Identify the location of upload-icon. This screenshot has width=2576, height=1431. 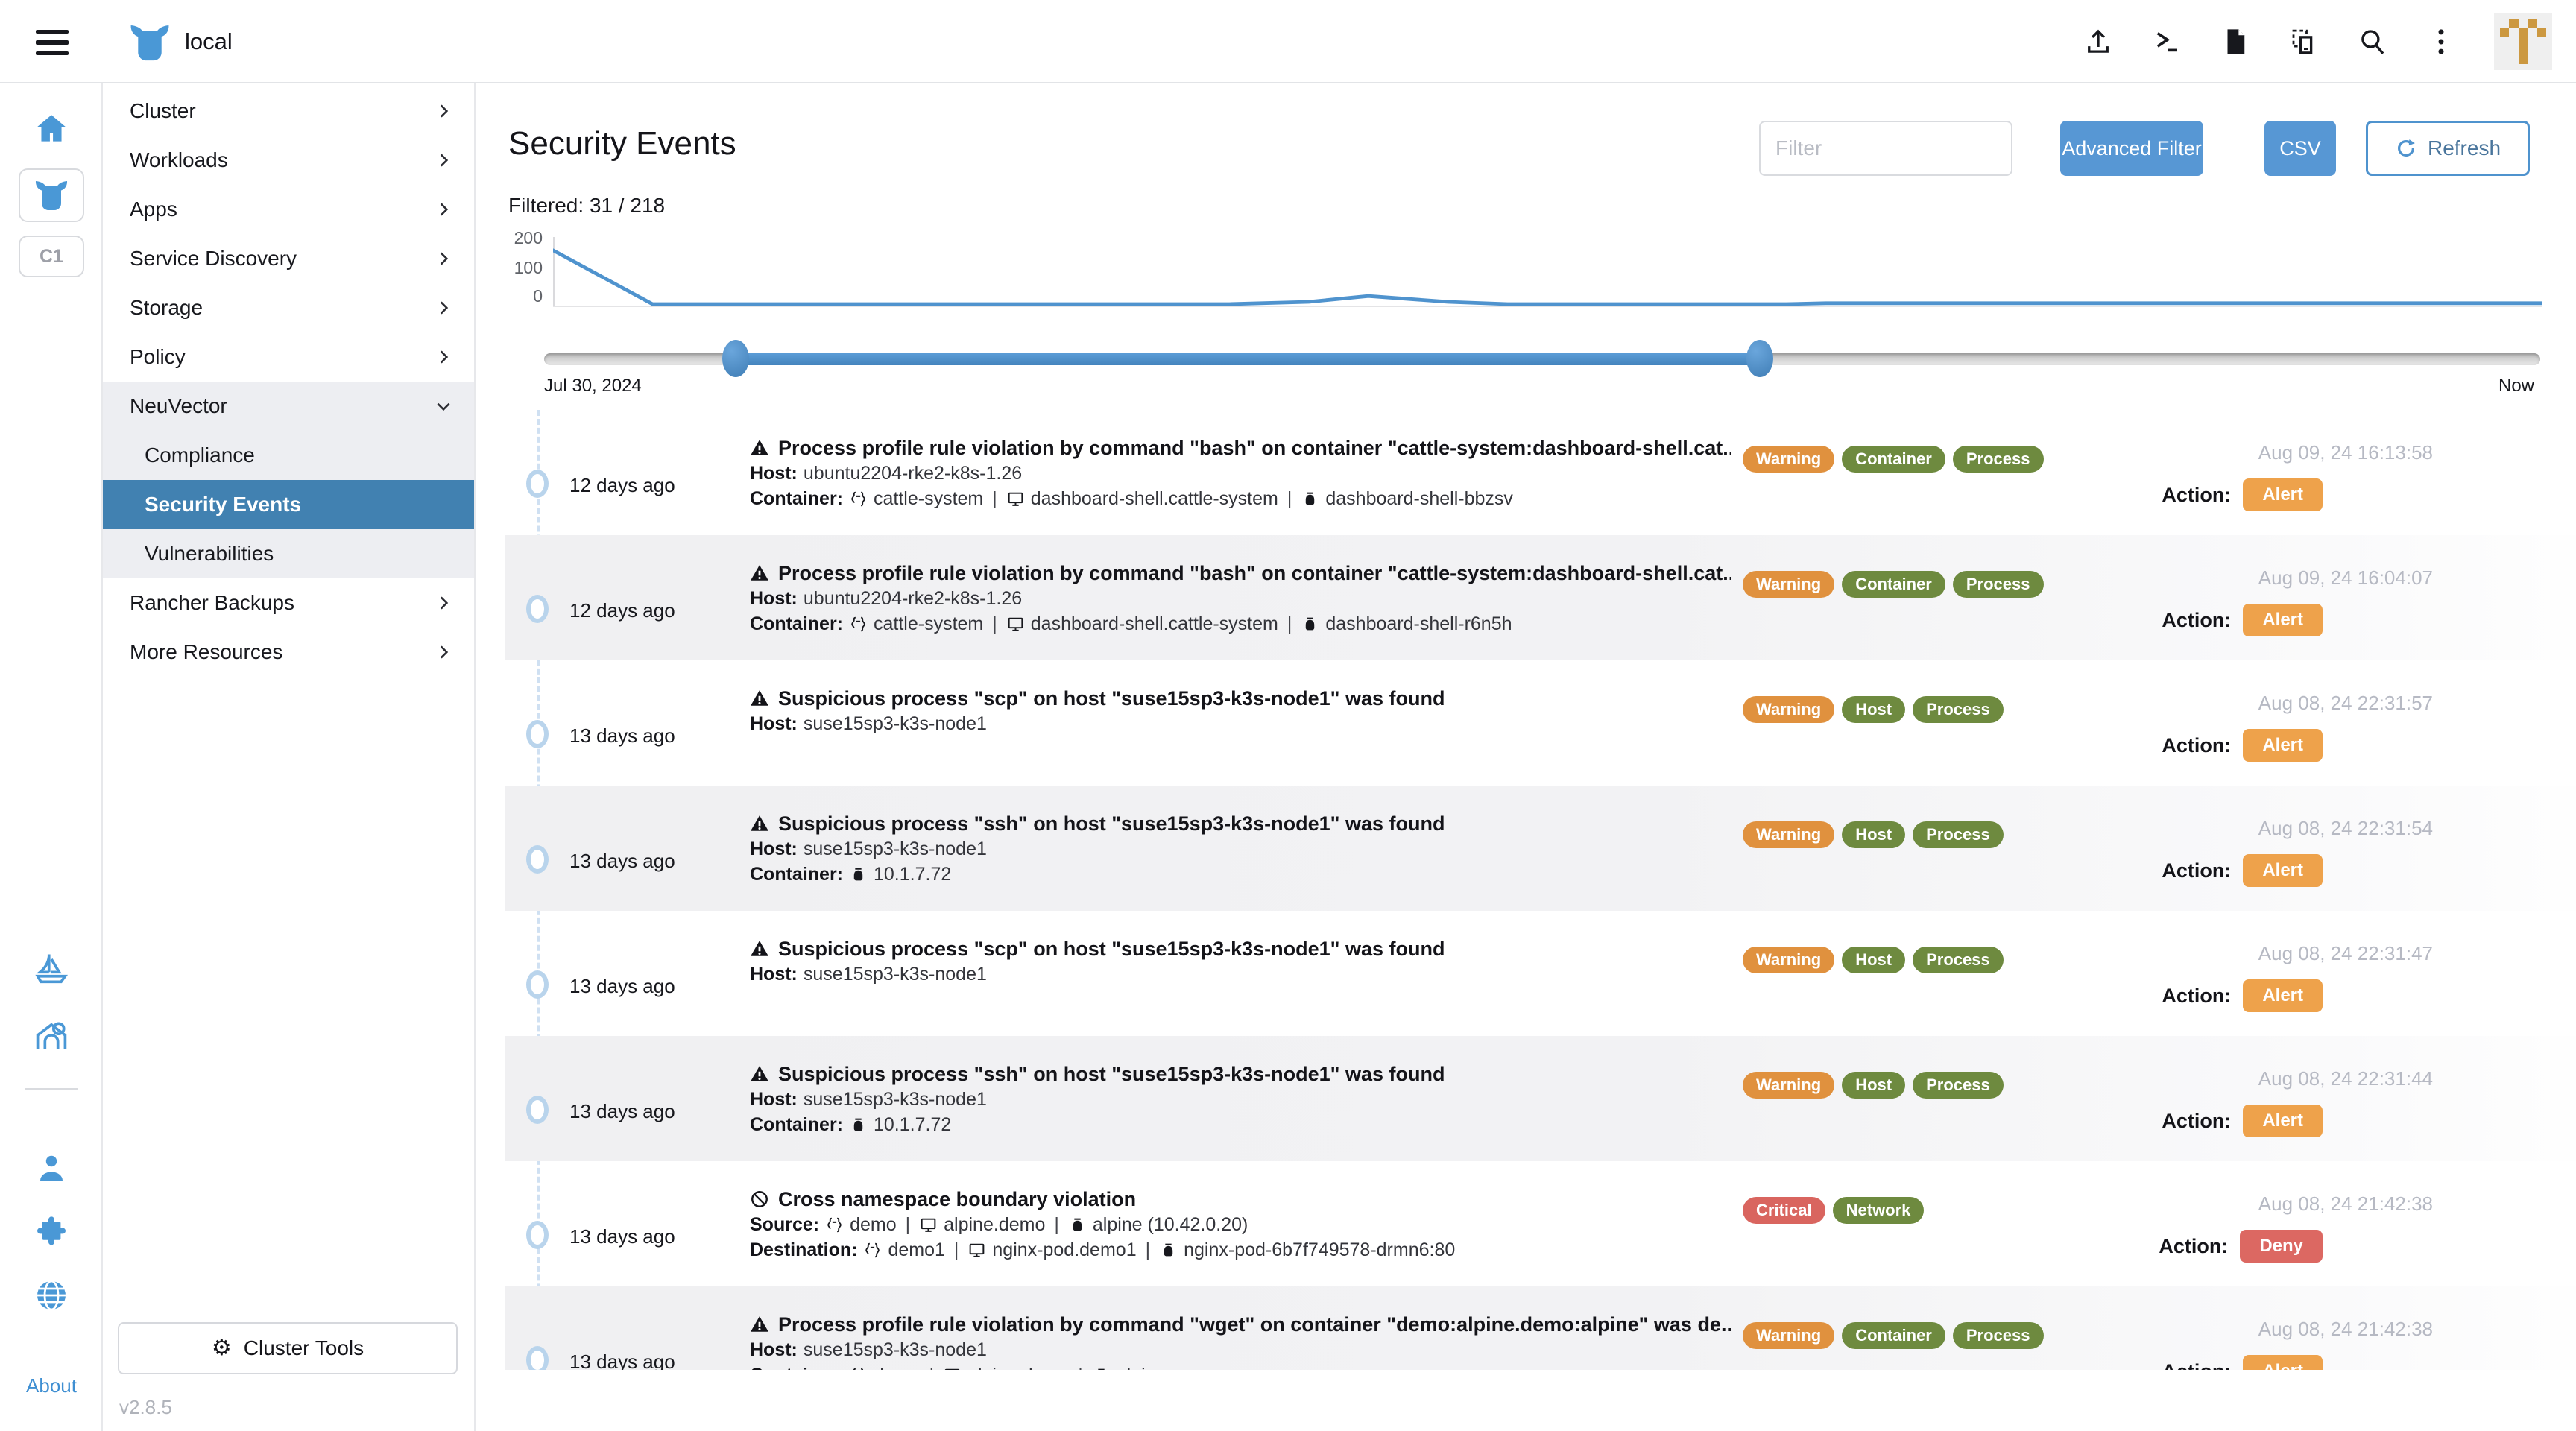
(2098, 42).